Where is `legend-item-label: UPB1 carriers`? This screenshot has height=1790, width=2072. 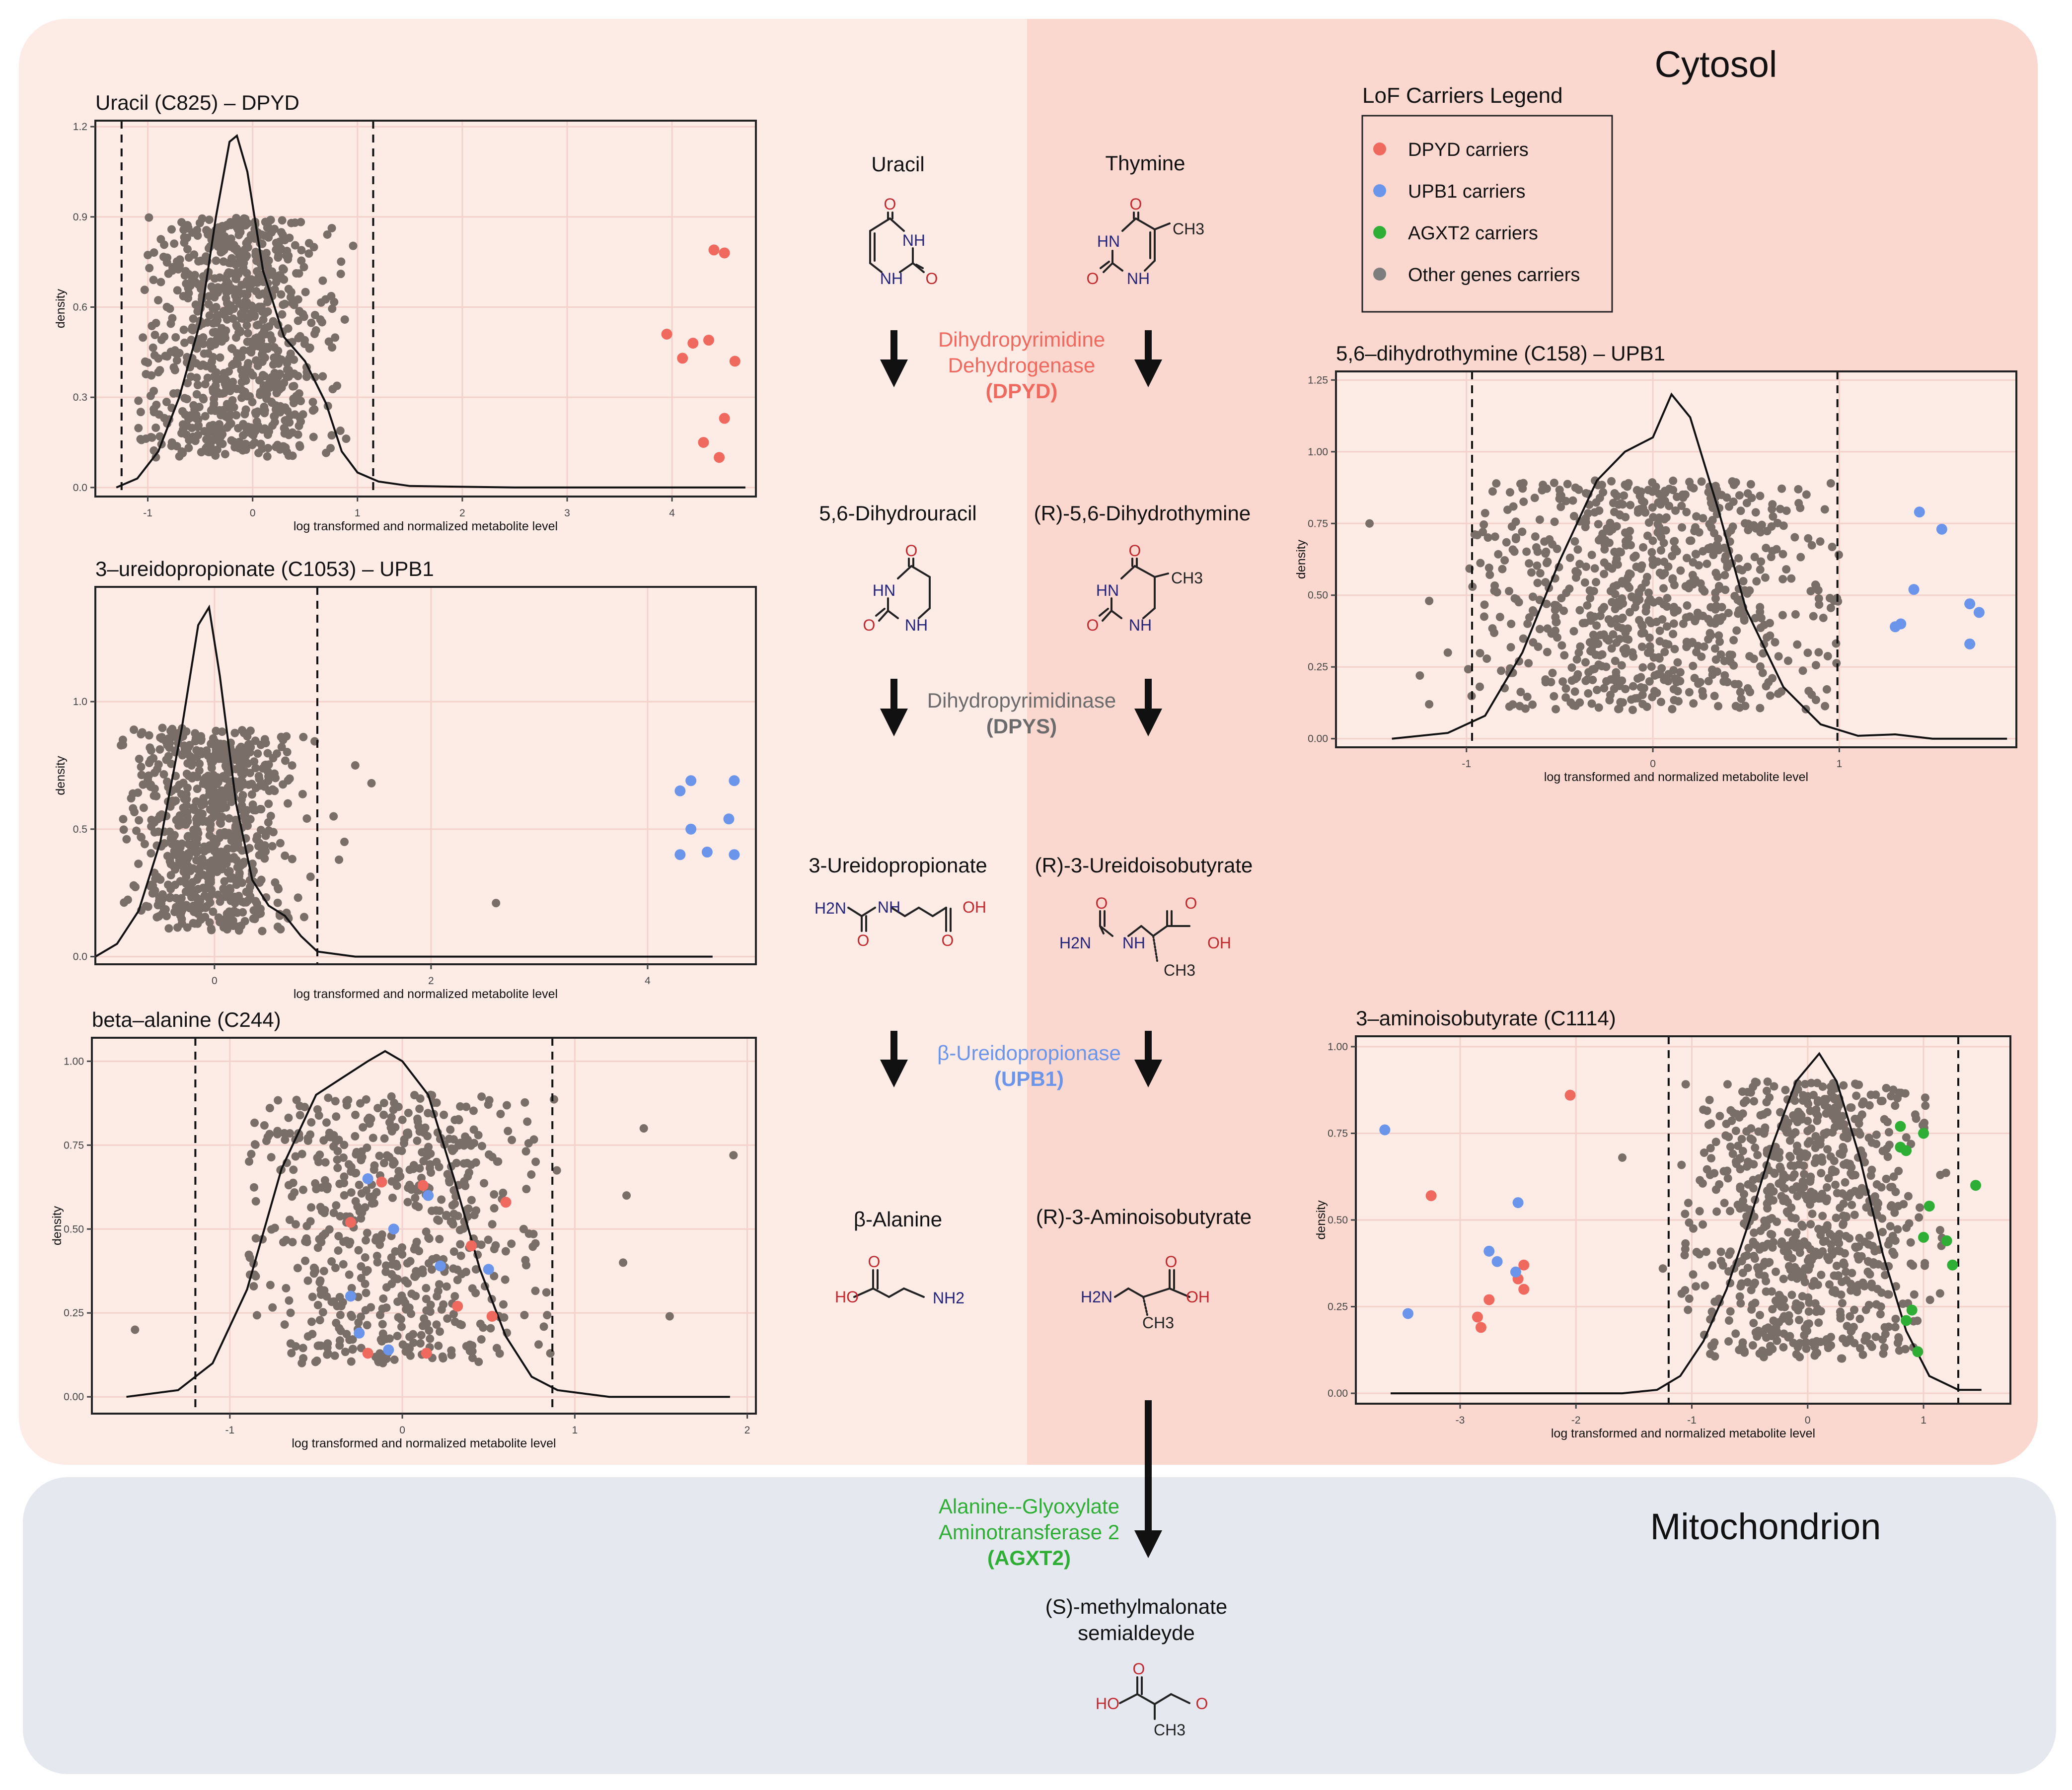
legend-item-label: UPB1 carriers is located at coordinates (1467, 191).